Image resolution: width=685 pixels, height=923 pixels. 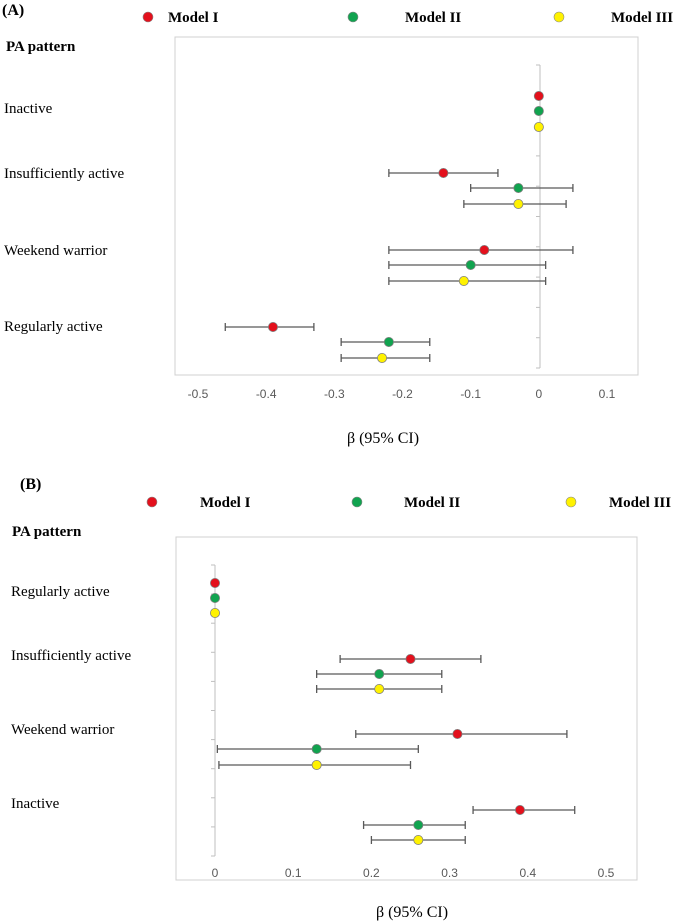 I want to click on panel-a-category-label: Weekend warrior, so click(x=55, y=251).